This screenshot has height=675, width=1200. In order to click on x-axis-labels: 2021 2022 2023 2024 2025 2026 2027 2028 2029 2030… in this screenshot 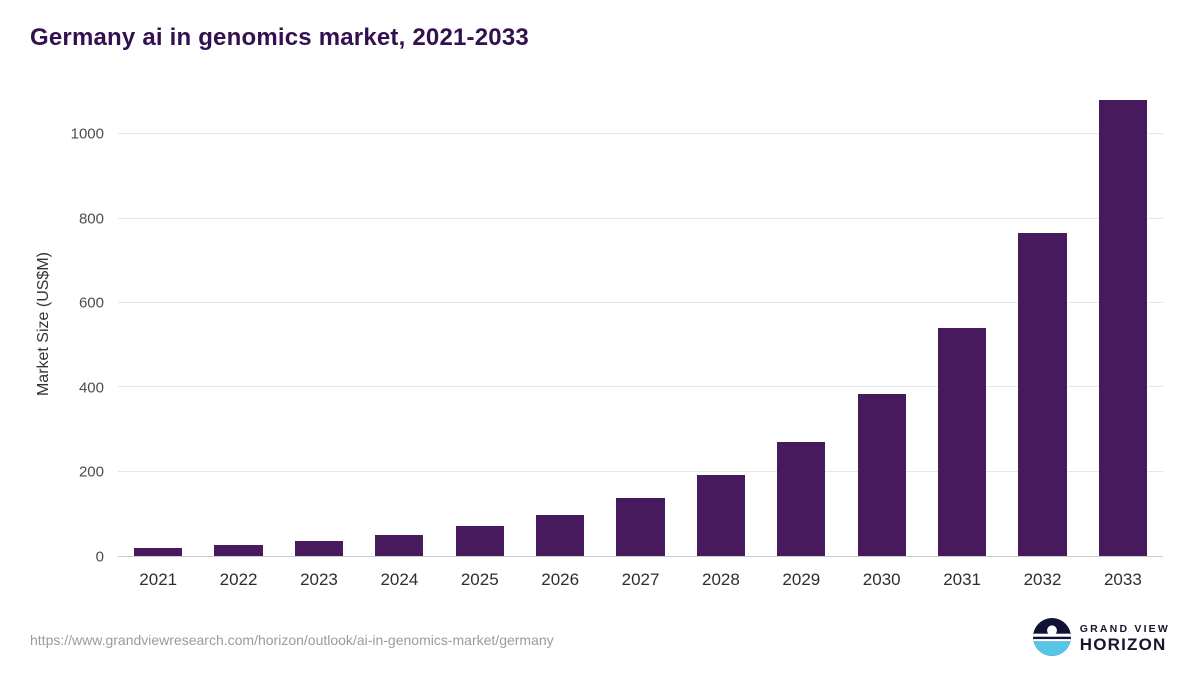, I will do `click(640, 577)`.